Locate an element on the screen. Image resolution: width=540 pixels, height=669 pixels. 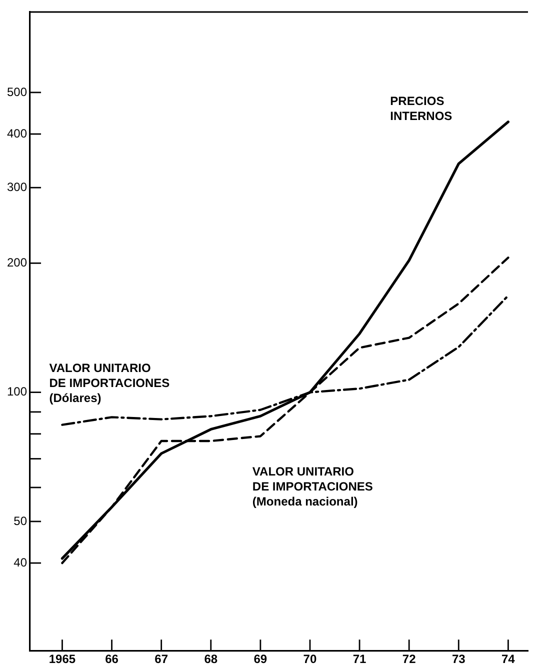
text: PRECIOS INTERNOS is located at coordinates (421, 109).